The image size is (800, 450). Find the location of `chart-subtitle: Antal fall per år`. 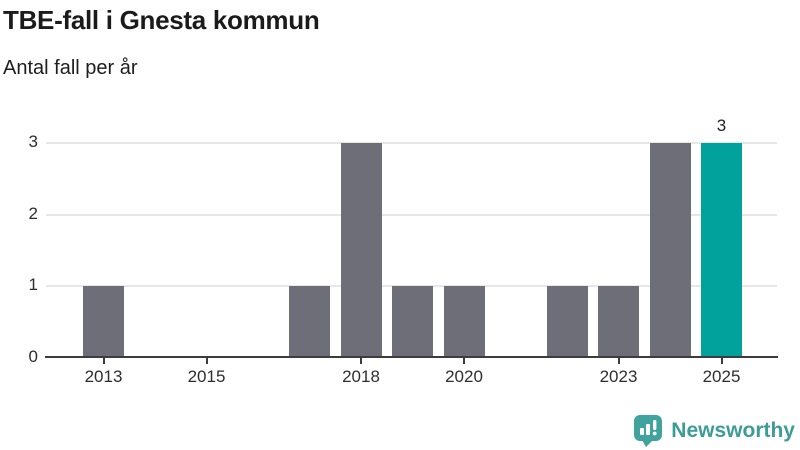

chart-subtitle: Antal fall per år is located at coordinates (70, 68).